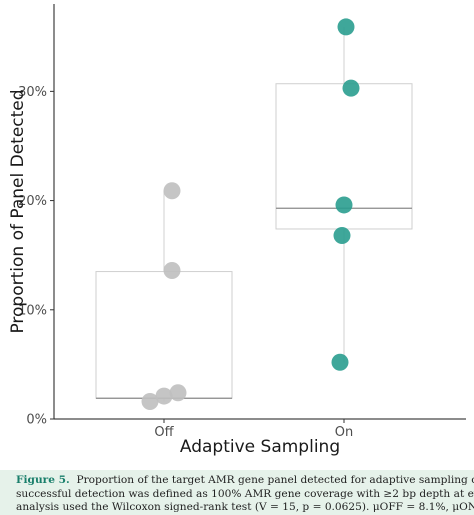  Describe the element at coordinates (43, 480) in the screenshot. I see `caption-figure-label: Figure 5.` at that location.